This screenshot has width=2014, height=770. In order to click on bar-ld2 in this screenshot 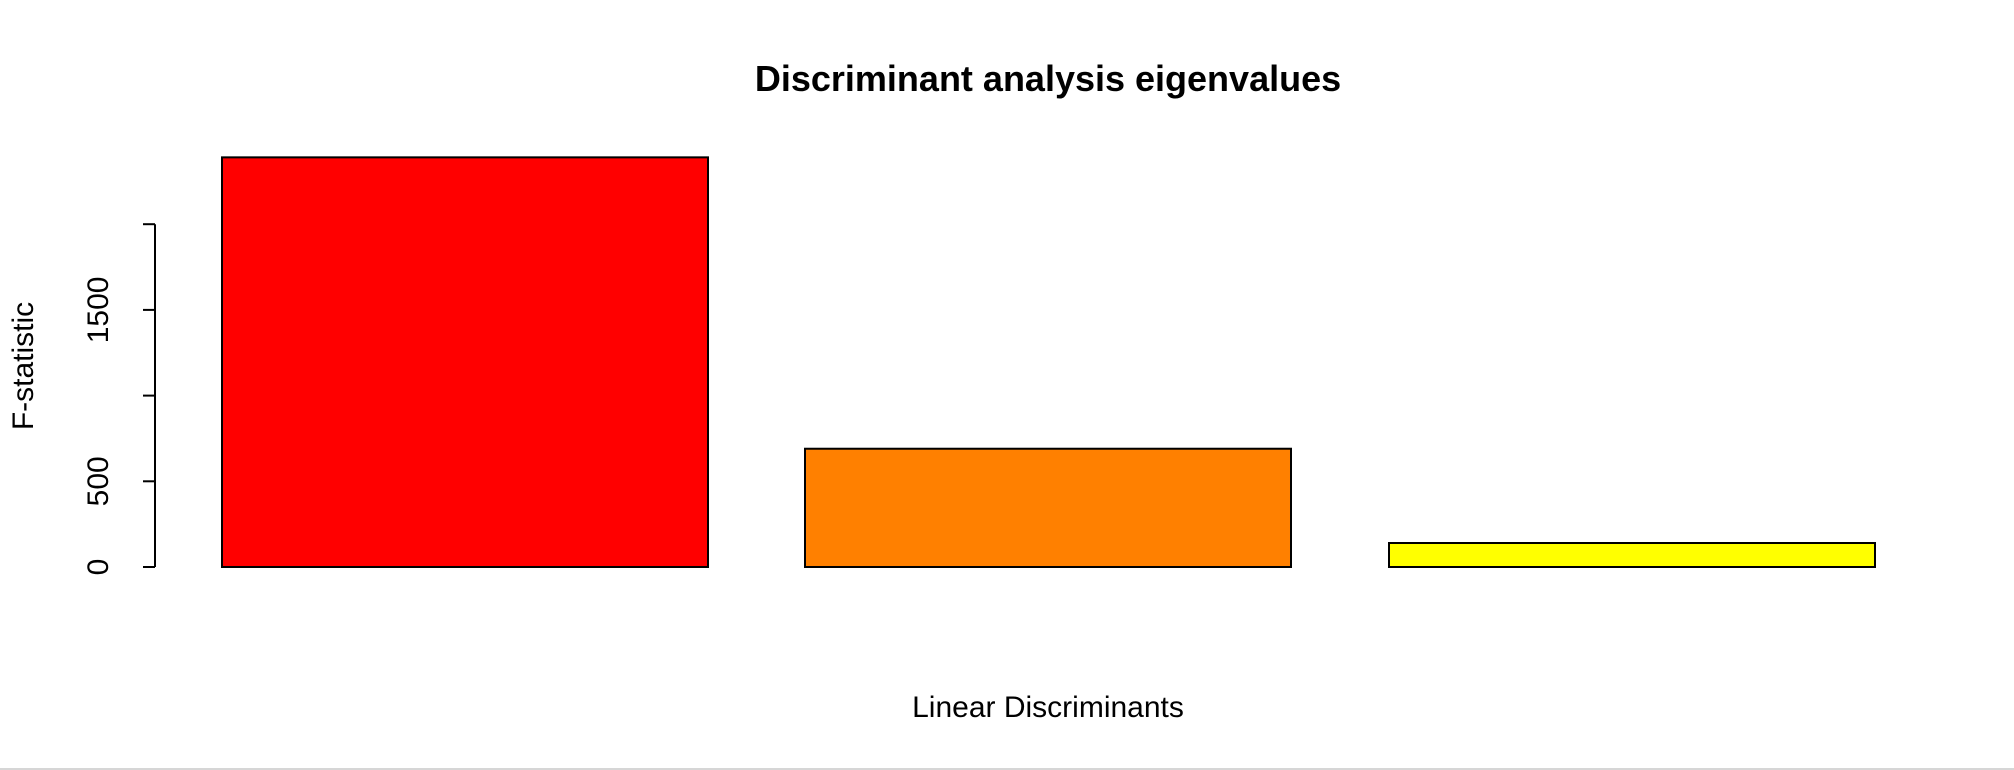, I will do `click(1048, 508)`.